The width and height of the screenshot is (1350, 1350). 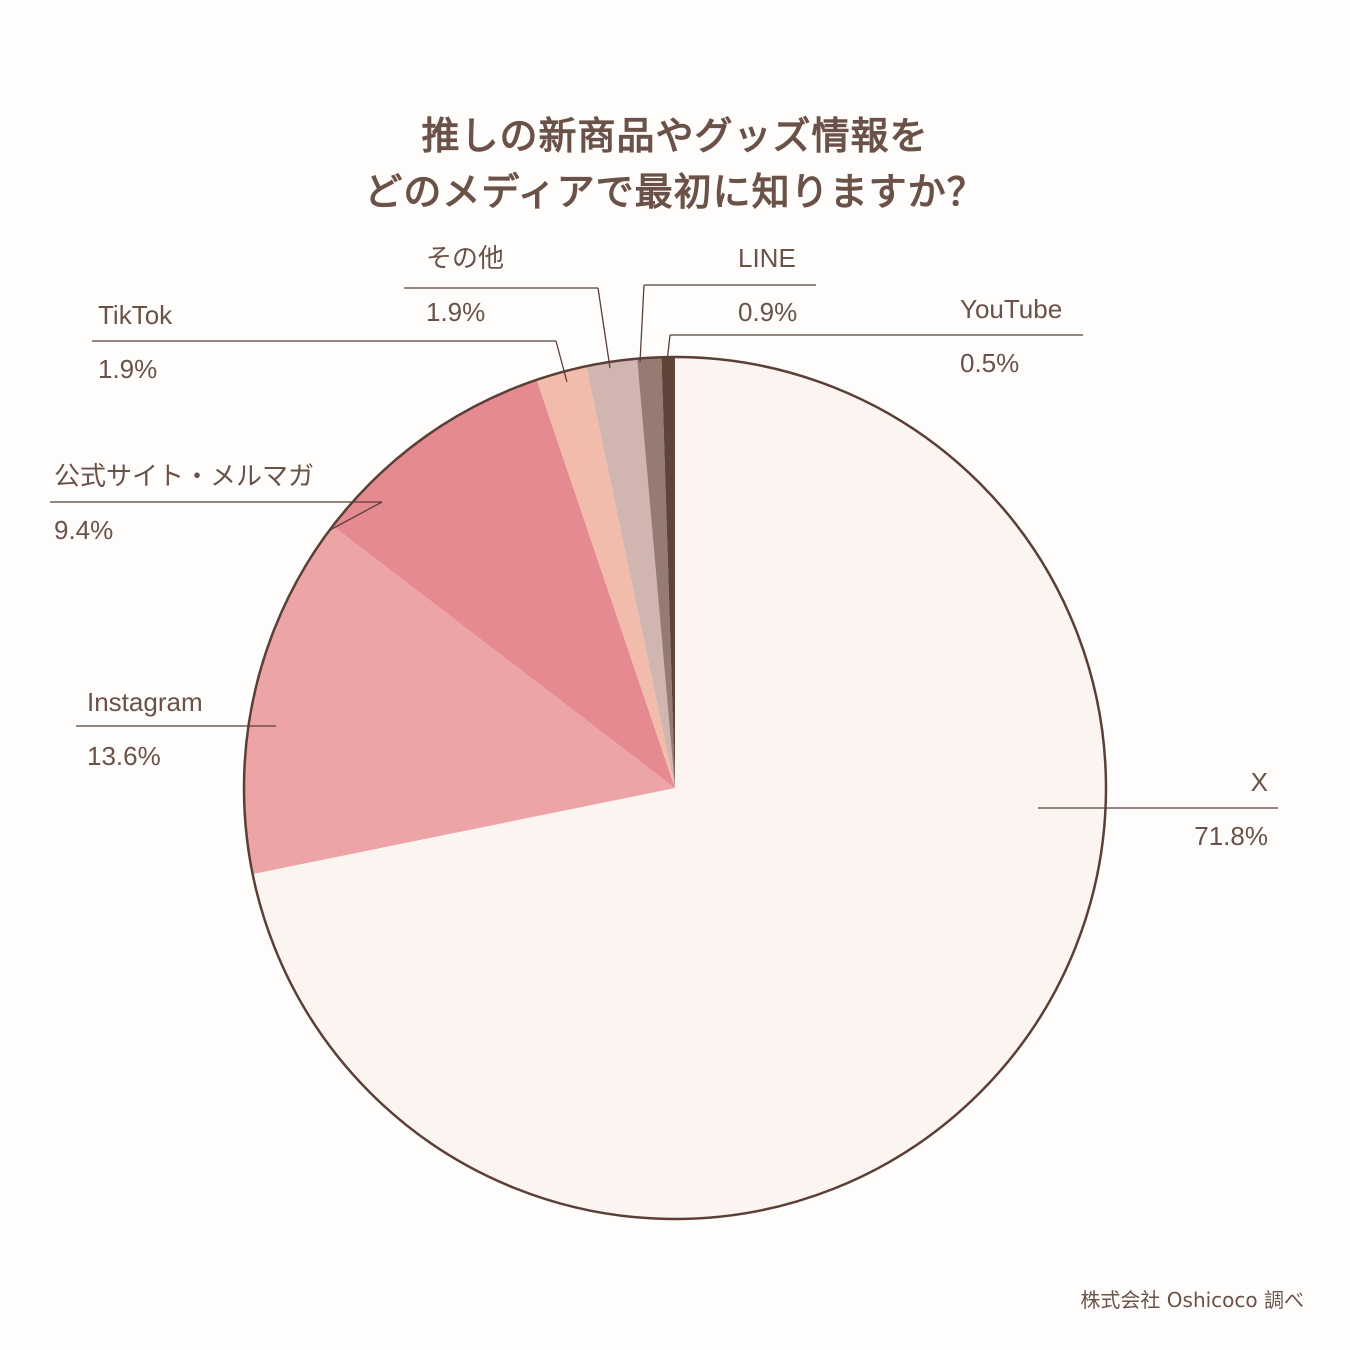 I want to click on slice-label-6: YouTube, so click(x=1011, y=309).